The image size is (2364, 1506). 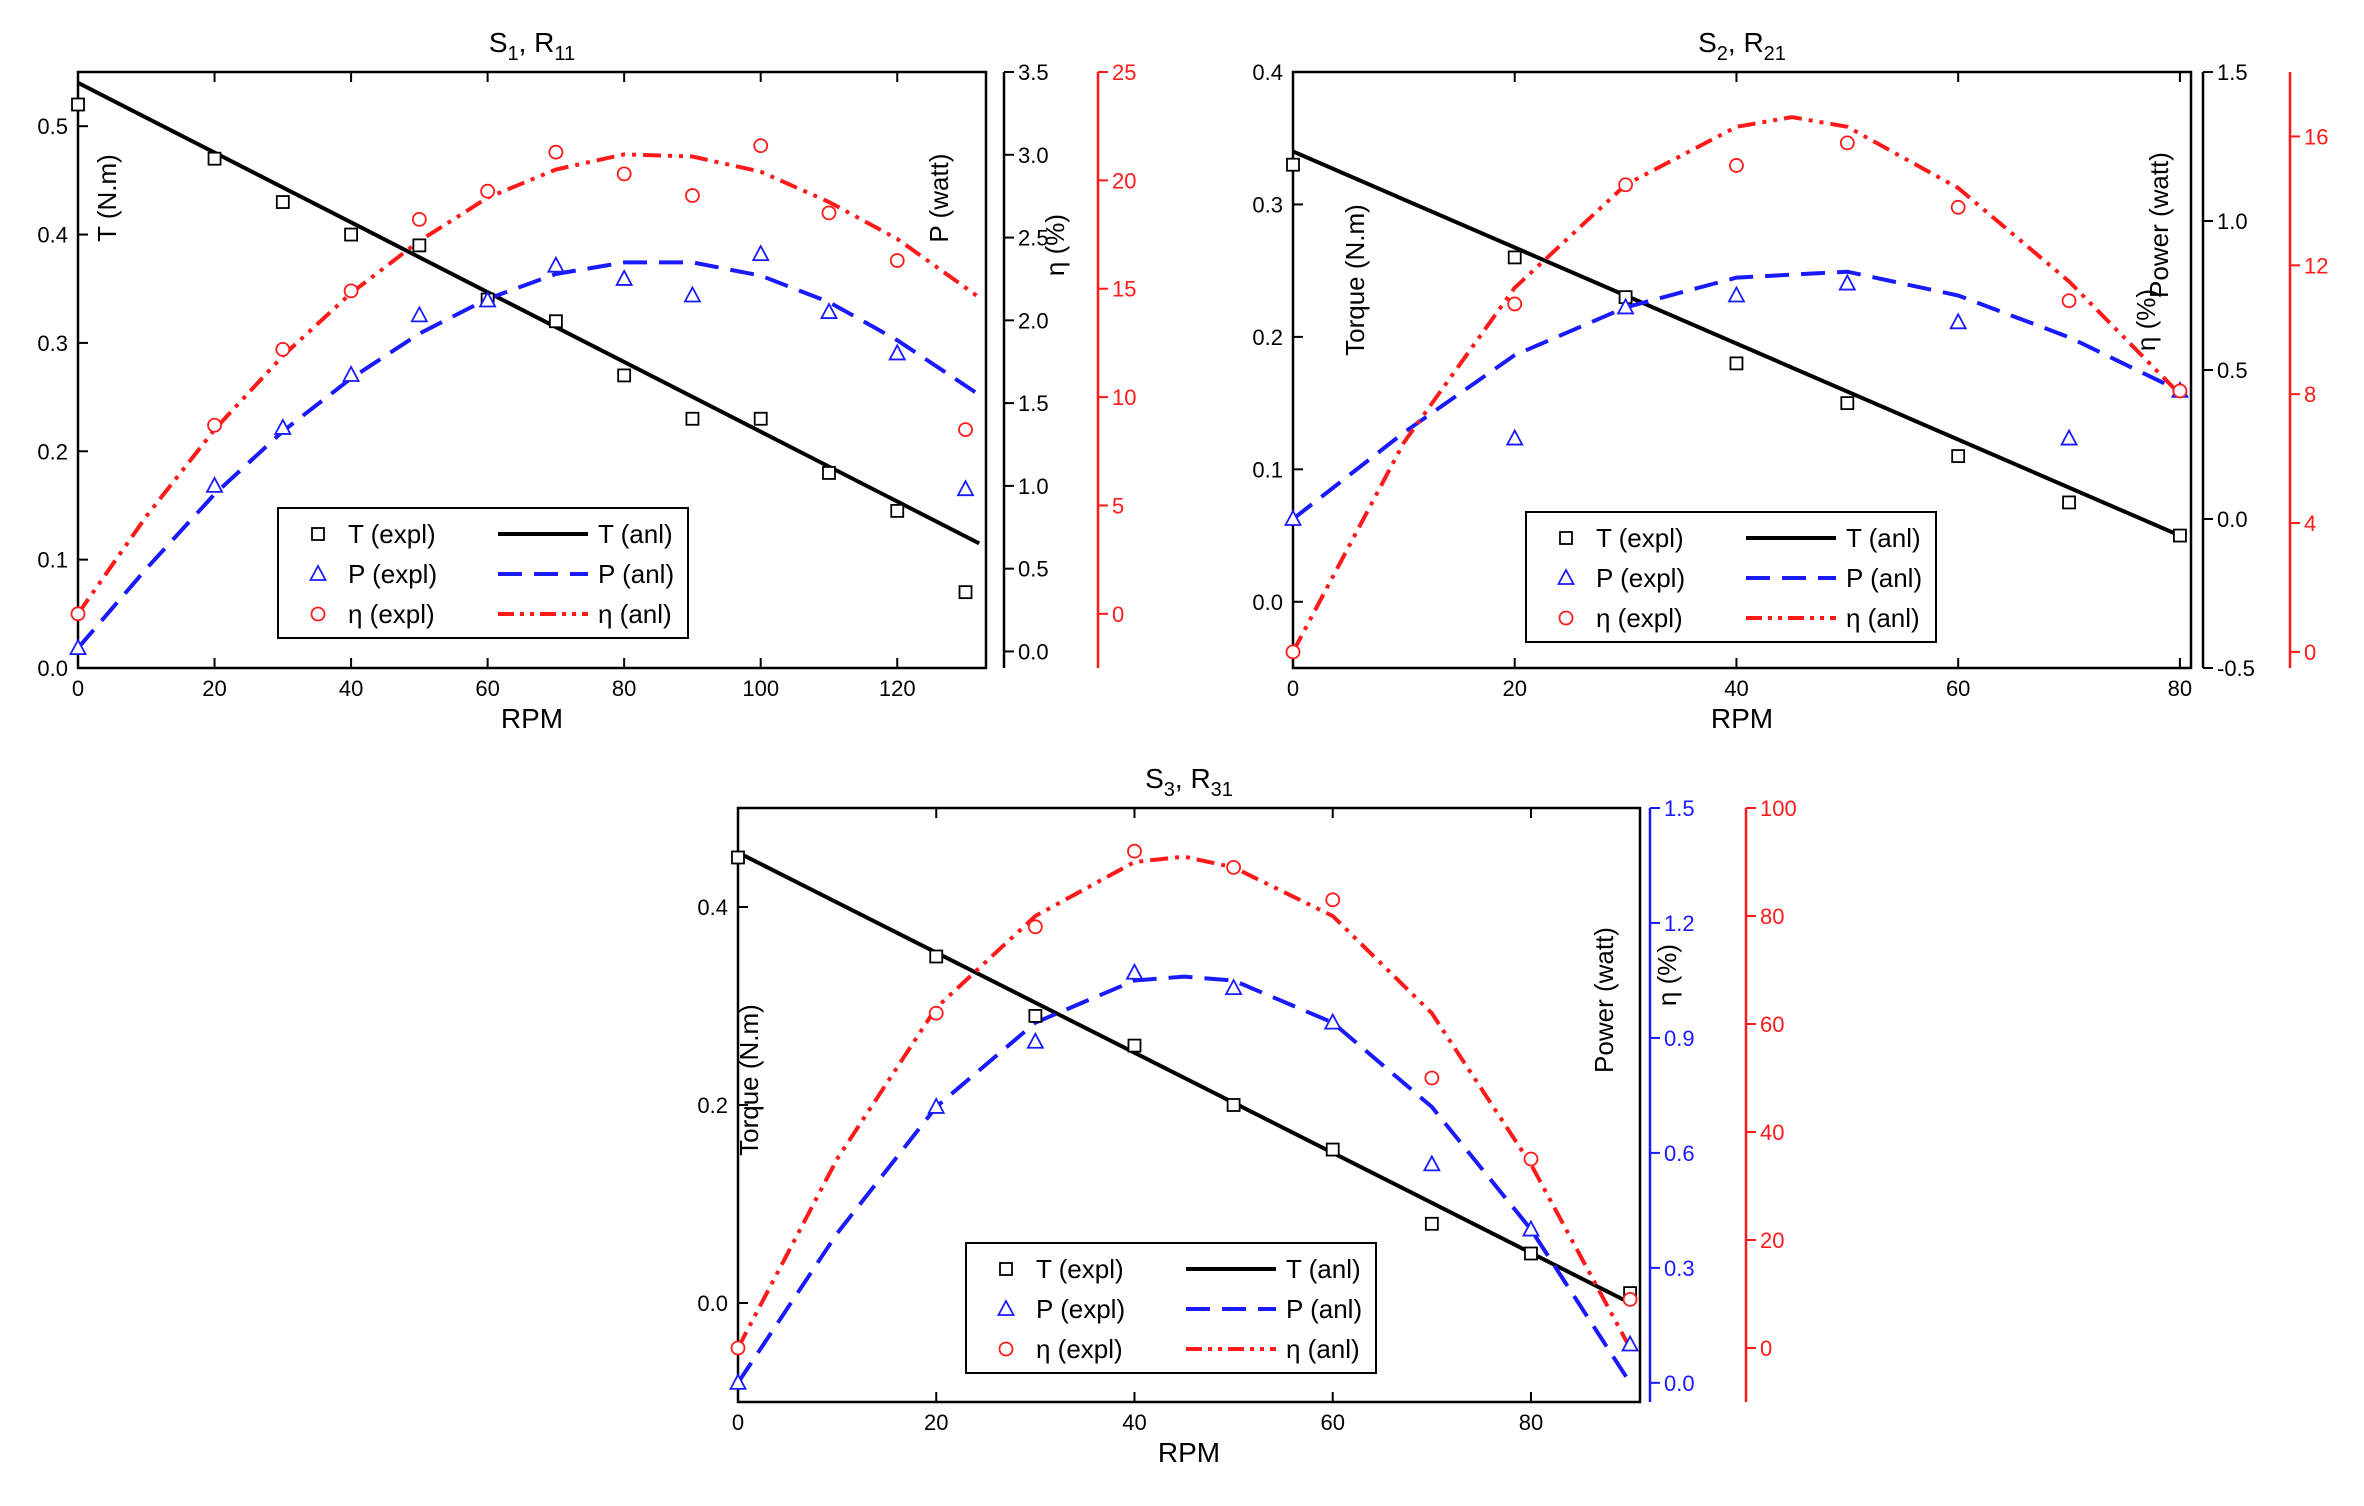 What do you see at coordinates (1514, 688) in the screenshot?
I see `x-tick-label: 20` at bounding box center [1514, 688].